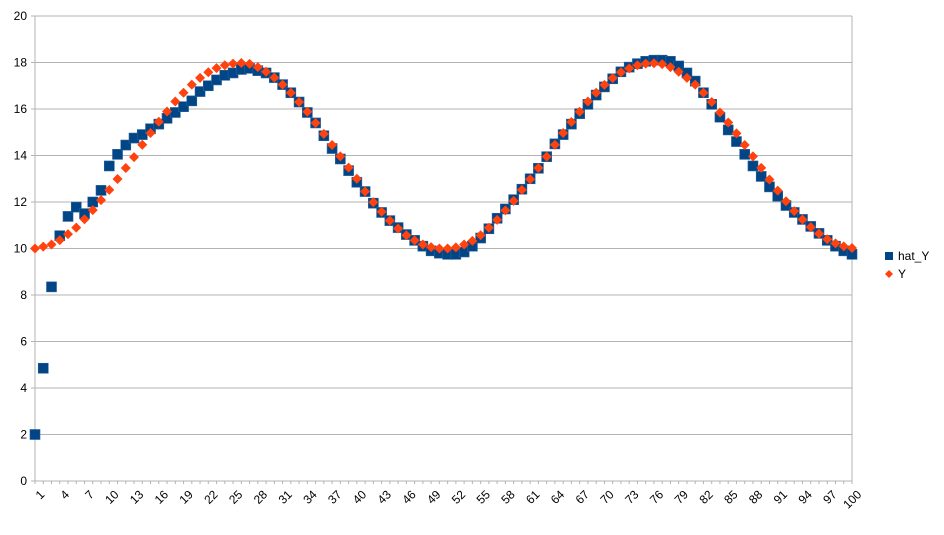 The image size is (944, 535). I want to click on legend-label: hat_Y, so click(913, 256).